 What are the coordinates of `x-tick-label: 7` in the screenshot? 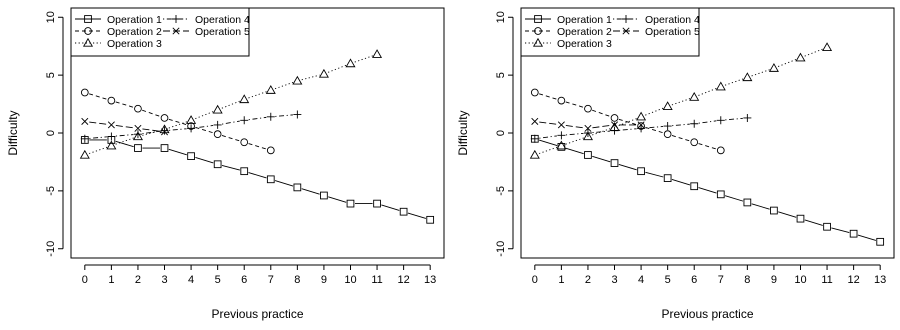 It's located at (721, 280).